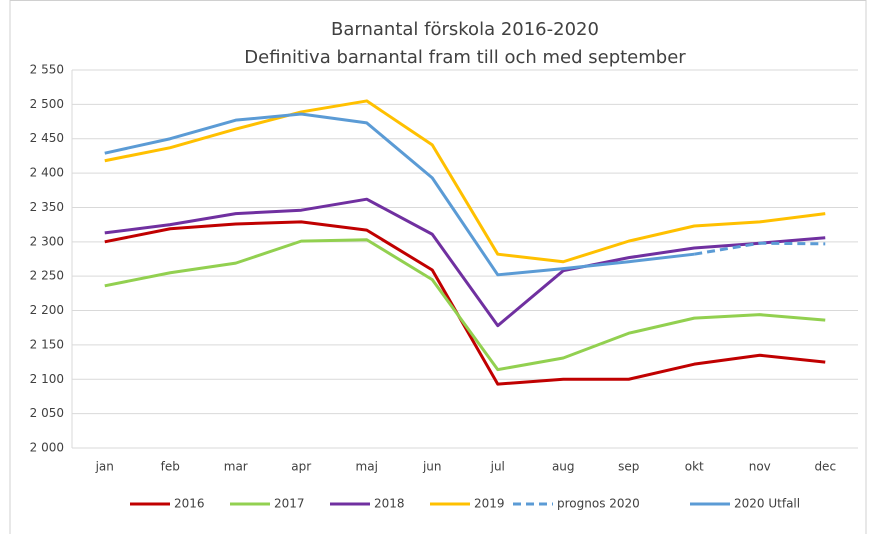 Image resolution: width=872 pixels, height=534 pixels. I want to click on x-tick-label: jan, so click(104, 467).